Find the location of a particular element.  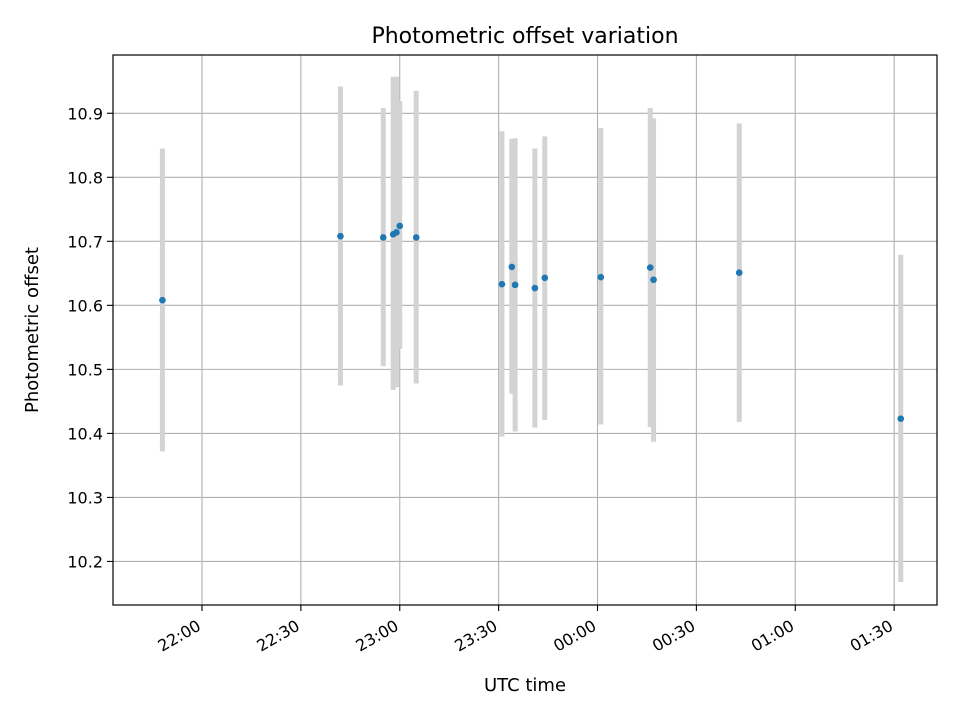

y-tick-label: 10.2 is located at coordinates (85, 561).